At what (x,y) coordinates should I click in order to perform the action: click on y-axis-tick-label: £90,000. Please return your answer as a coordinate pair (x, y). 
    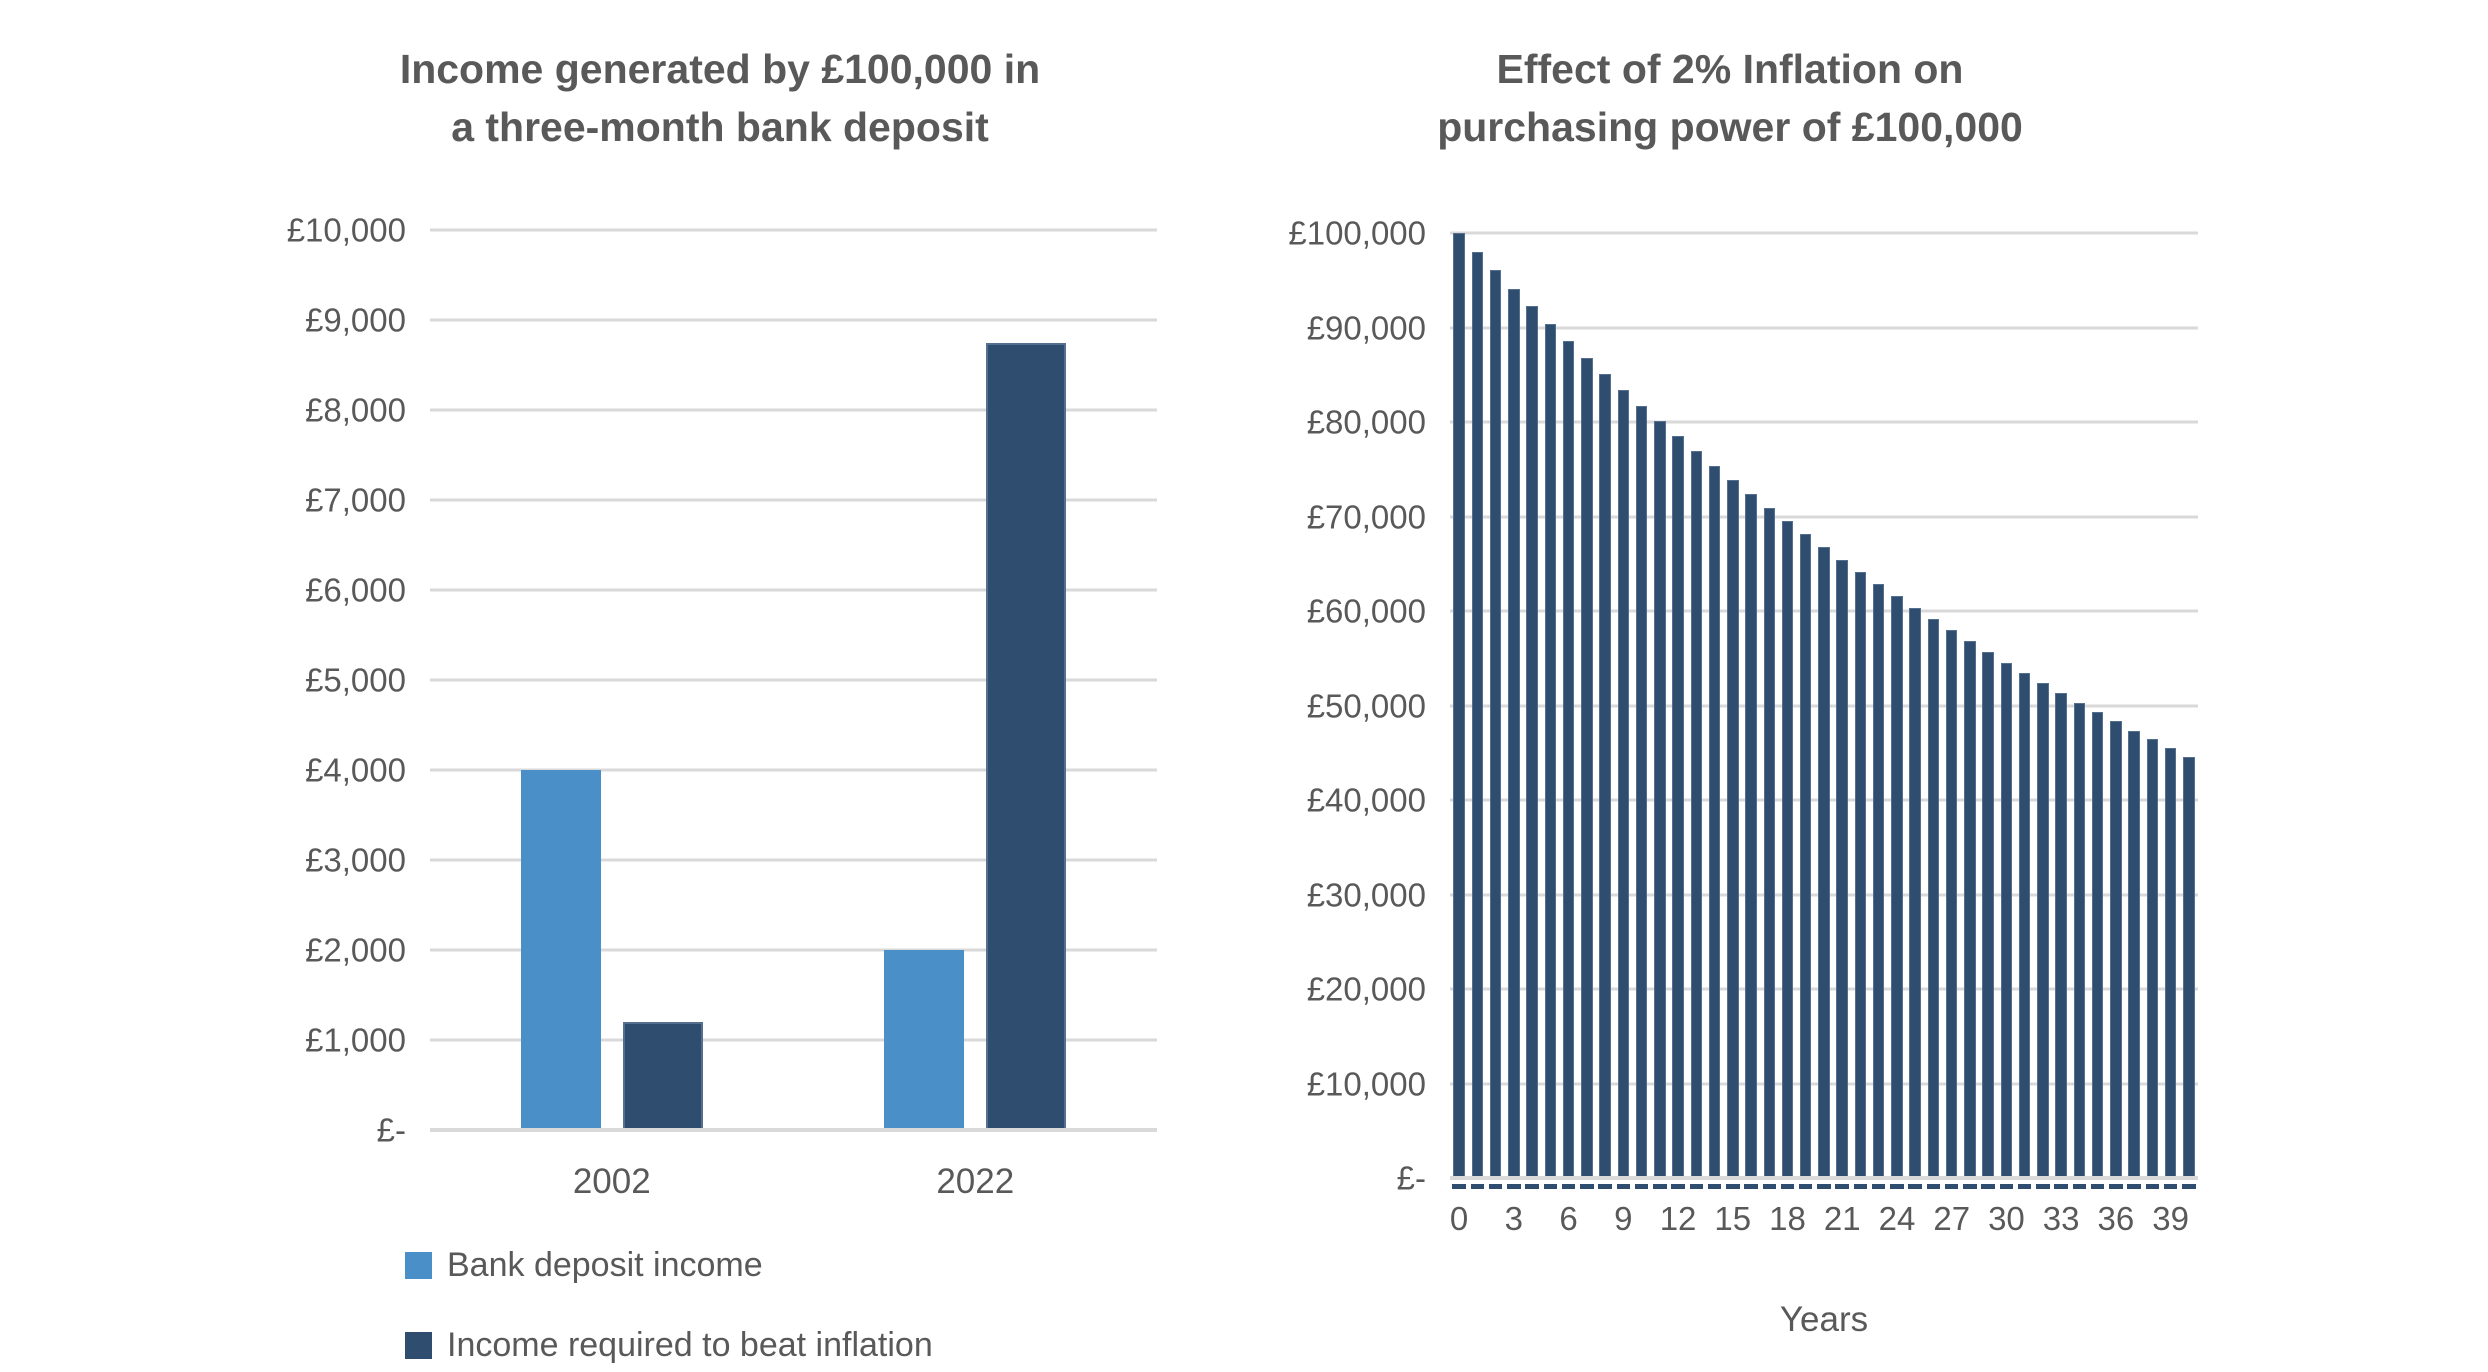
    Looking at the image, I should click on (1366, 327).